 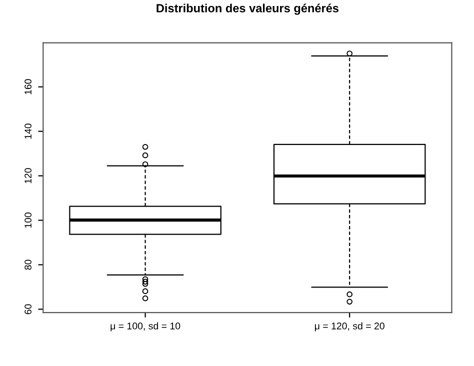 I want to click on y-tick-label: 140, so click(x=28, y=131).